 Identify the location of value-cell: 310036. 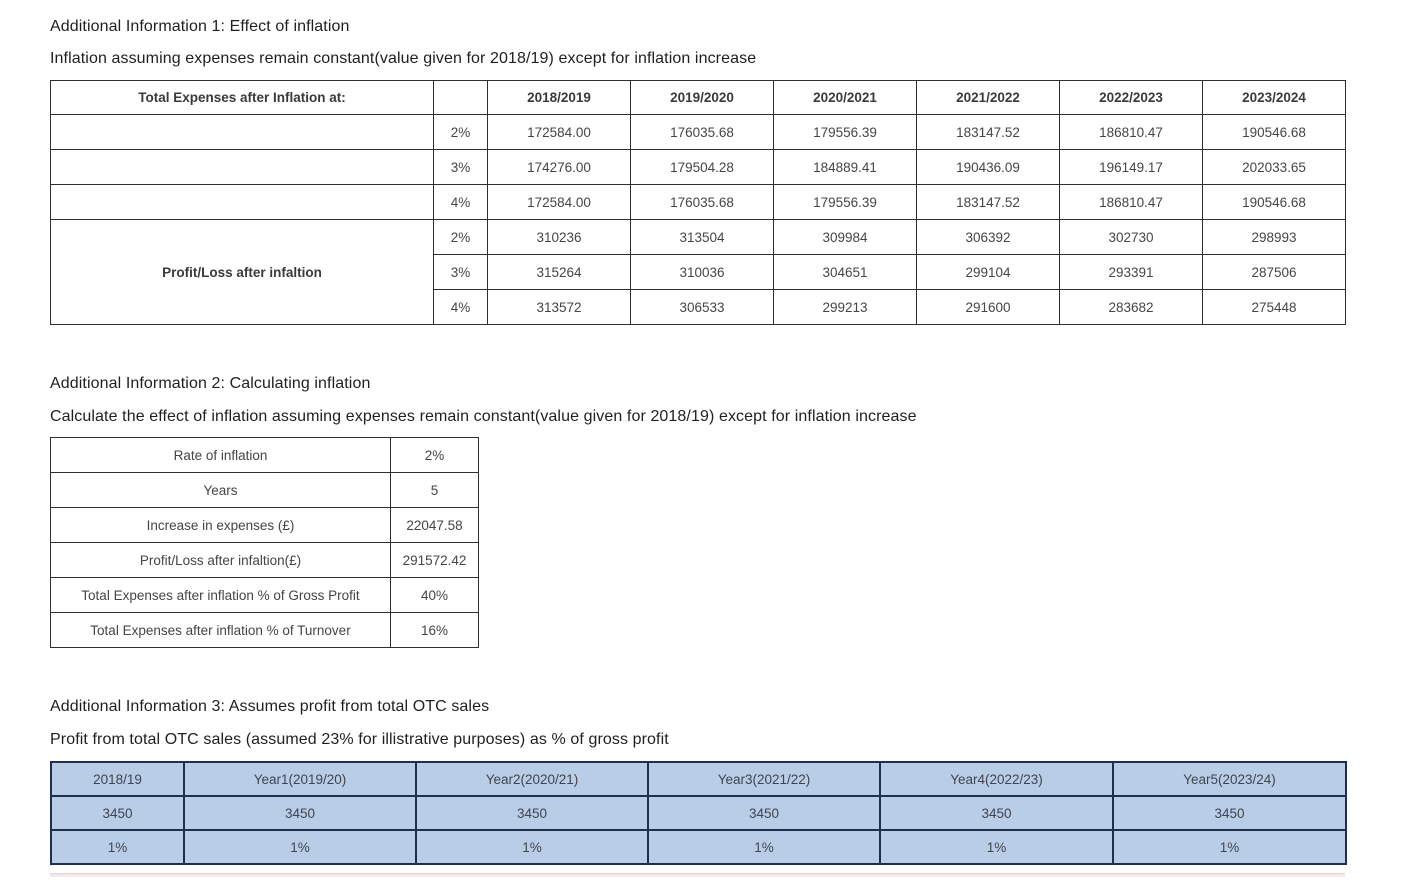
(702, 272).